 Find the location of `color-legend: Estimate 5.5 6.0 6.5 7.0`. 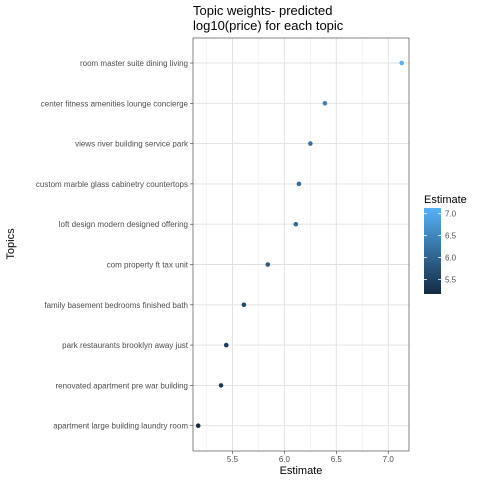

color-legend: Estimate 5.5 6.0 6.5 7.0 is located at coordinates (445, 244).